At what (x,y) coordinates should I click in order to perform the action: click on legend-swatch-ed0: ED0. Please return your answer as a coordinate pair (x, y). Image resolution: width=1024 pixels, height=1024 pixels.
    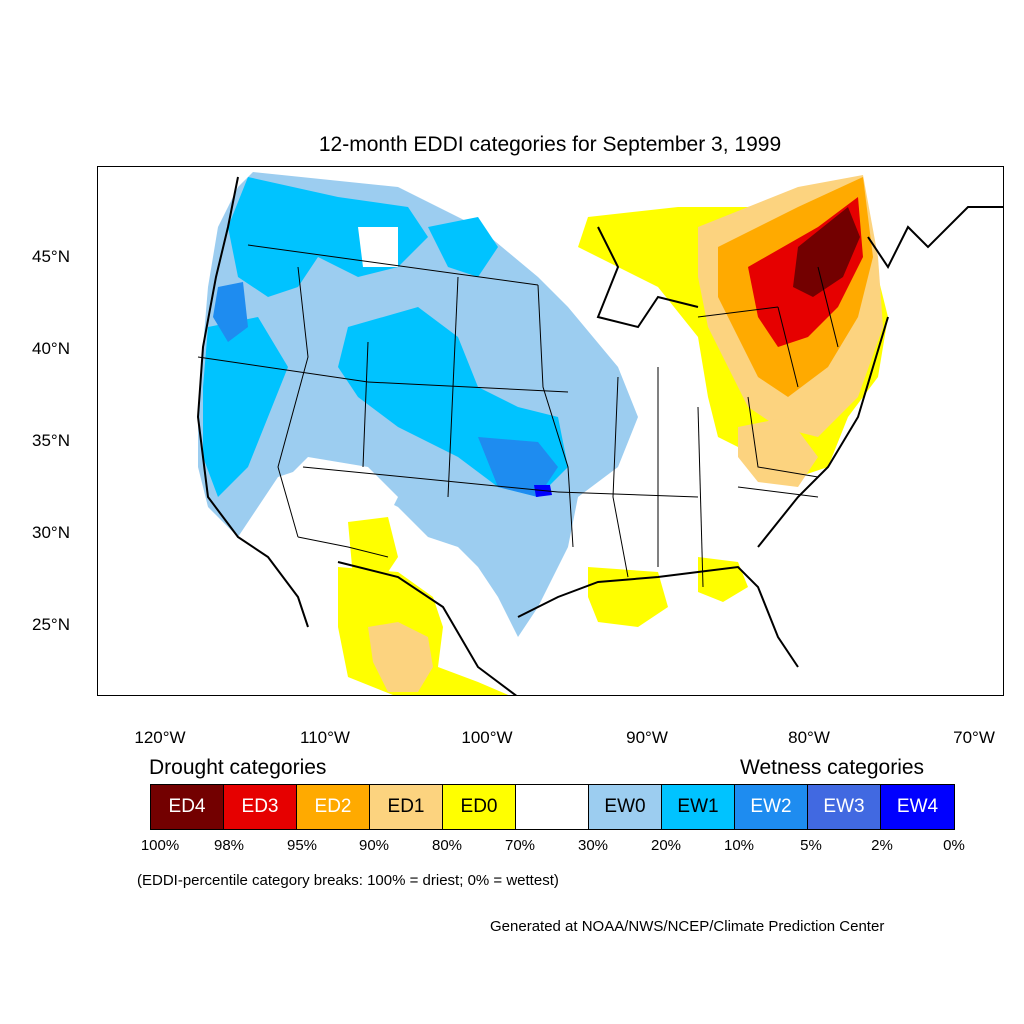
    Looking at the image, I should click on (479, 807).